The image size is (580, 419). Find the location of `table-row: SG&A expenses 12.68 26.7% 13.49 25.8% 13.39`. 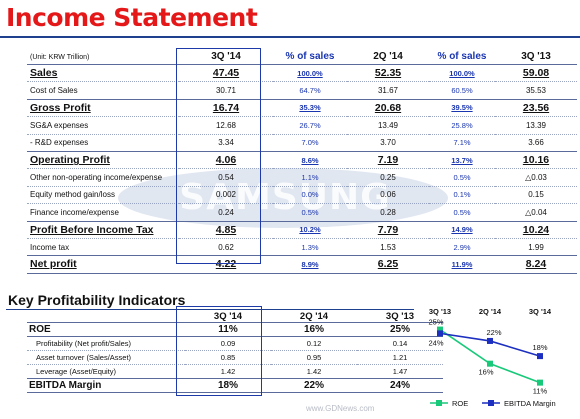

table-row: SG&A expenses 12.68 26.7% 13.49 25.8% 13.39 is located at coordinates (302, 125).